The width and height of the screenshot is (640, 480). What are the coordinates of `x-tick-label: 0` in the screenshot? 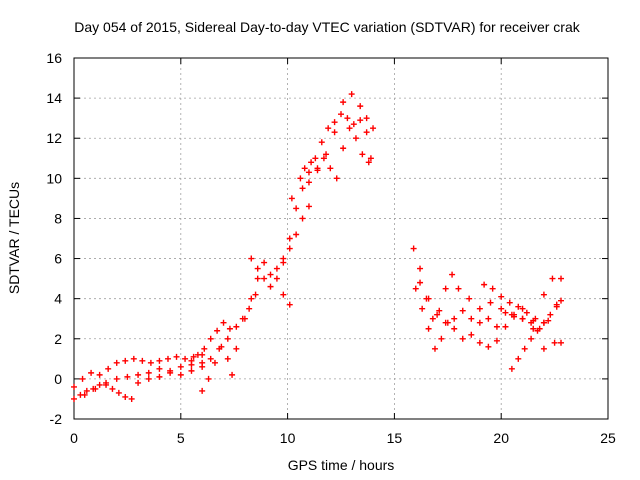 It's located at (74, 438).